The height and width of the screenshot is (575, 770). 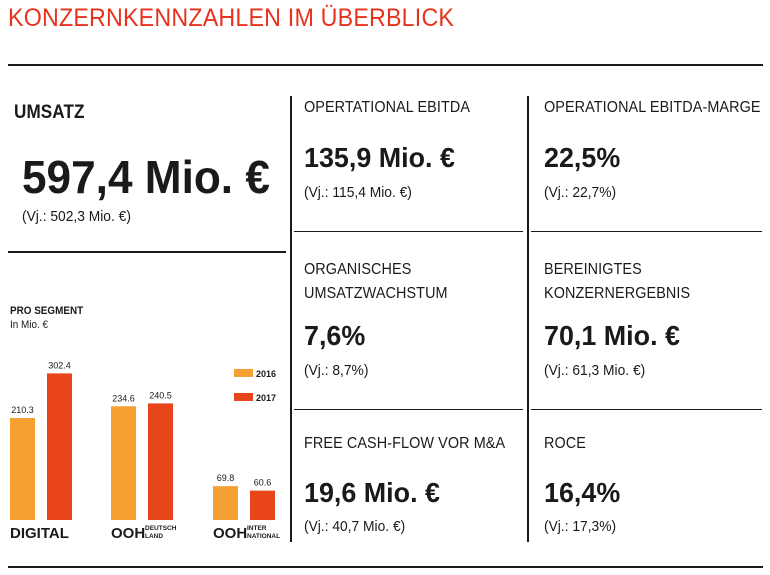 I want to click on legend-swatch-2017, so click(x=243, y=397).